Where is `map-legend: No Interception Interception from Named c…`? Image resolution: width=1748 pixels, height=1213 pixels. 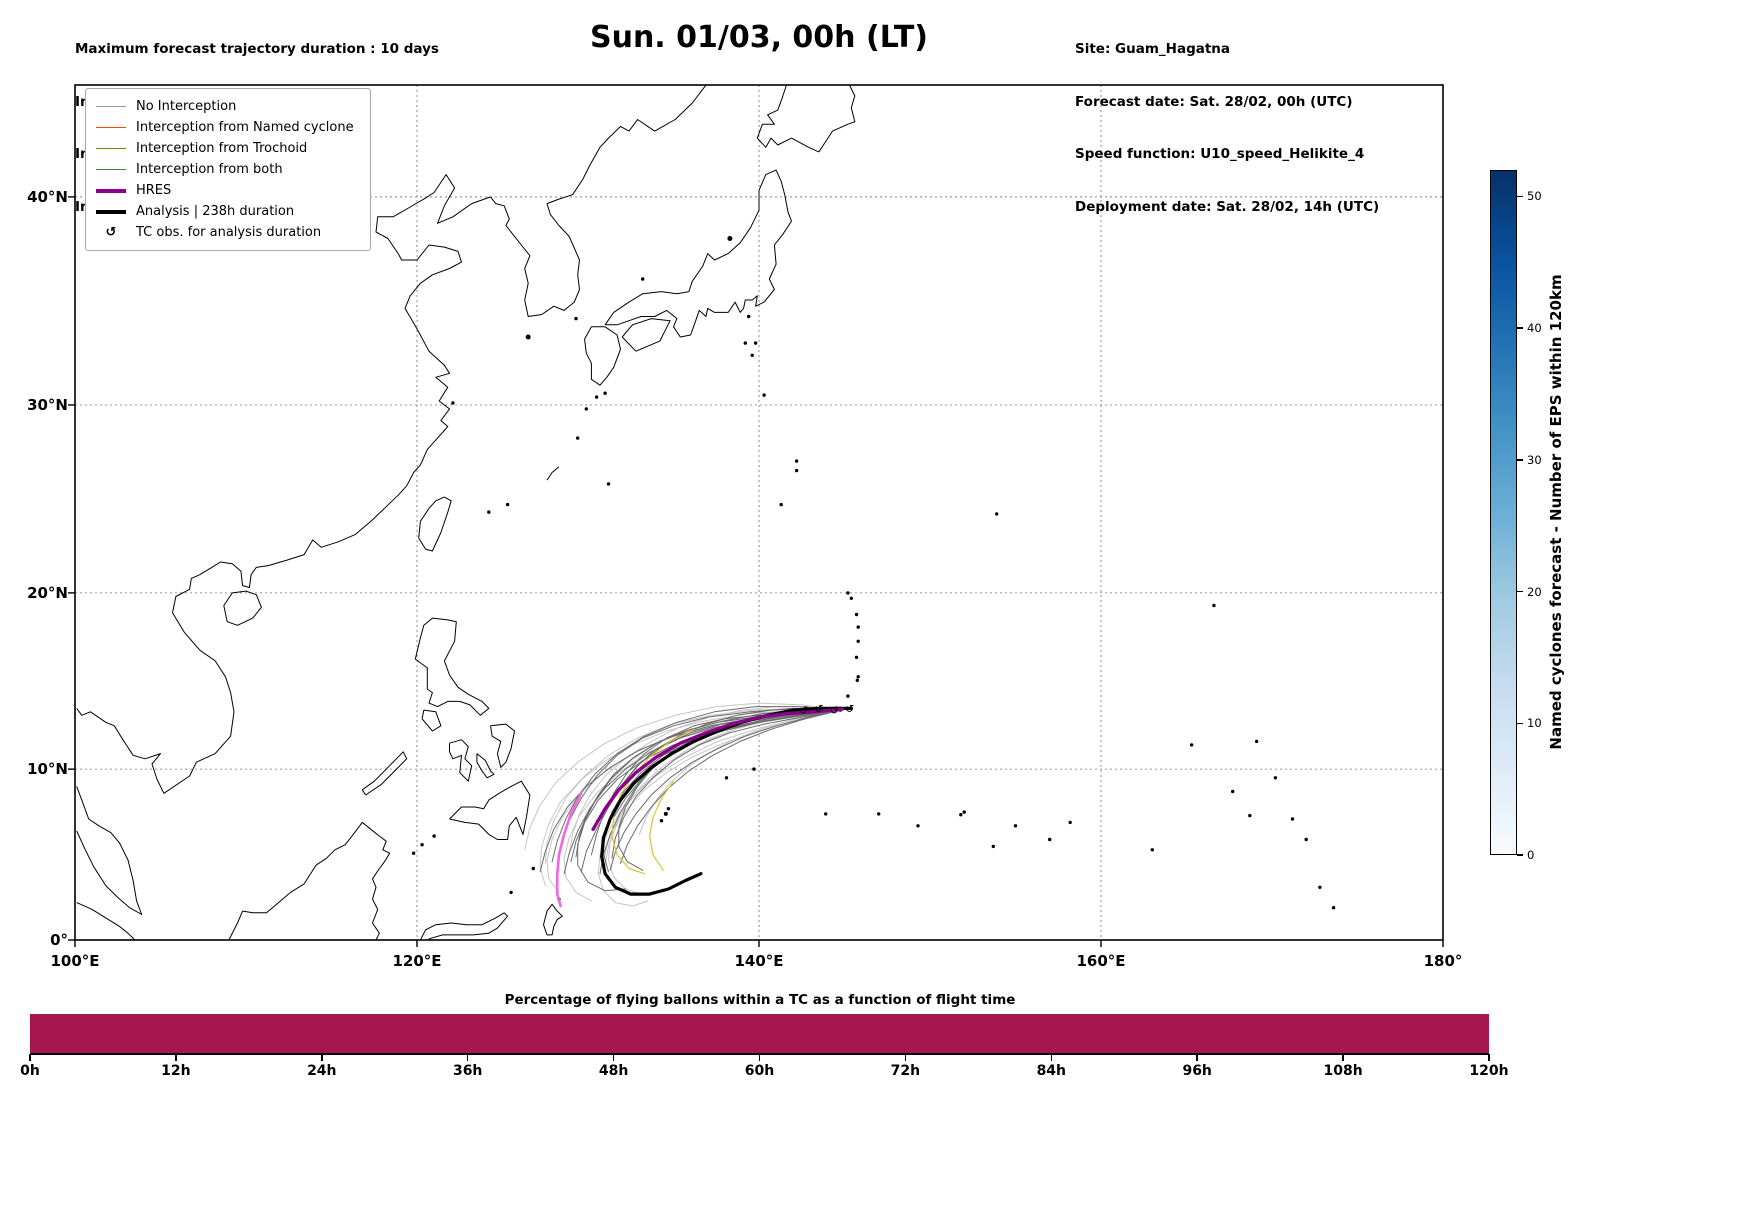 map-legend: No Interception Interception from Named c… is located at coordinates (228, 169).